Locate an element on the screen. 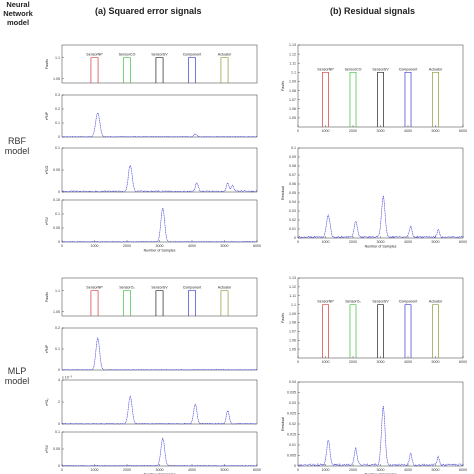 The width and height of the screenshot is (474, 474). rbf_b_res-xtick-label: 1000 is located at coordinates (326, 242).